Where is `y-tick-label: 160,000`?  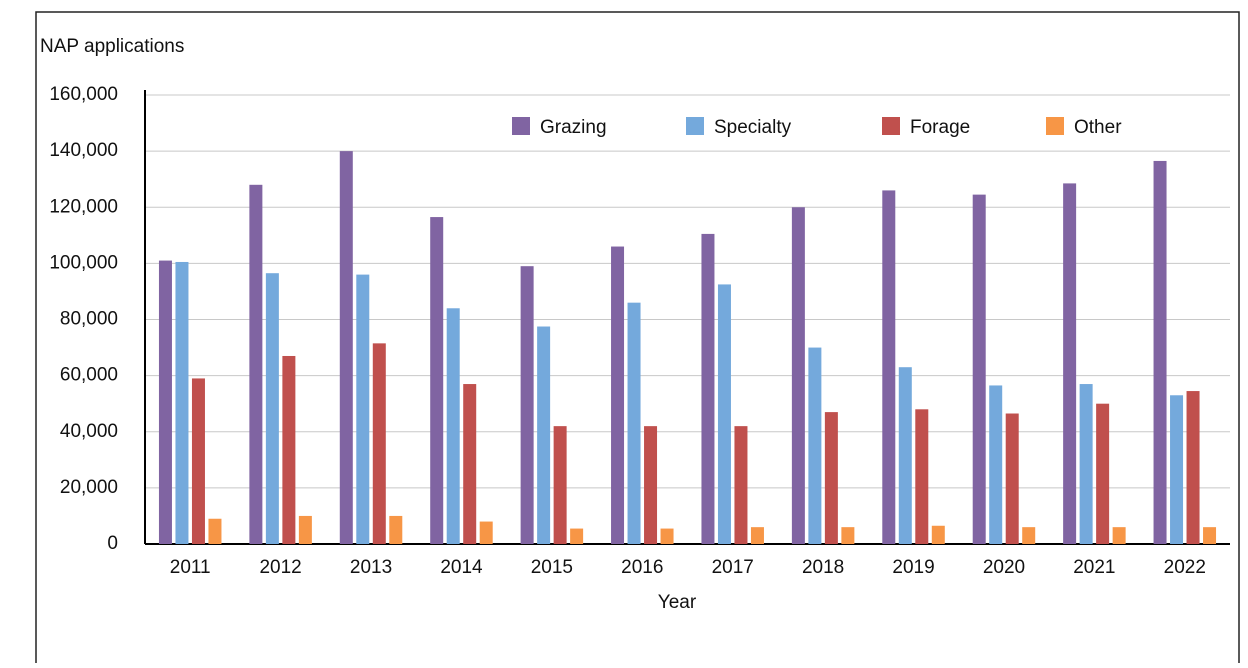 y-tick-label: 160,000 is located at coordinates (83, 94).